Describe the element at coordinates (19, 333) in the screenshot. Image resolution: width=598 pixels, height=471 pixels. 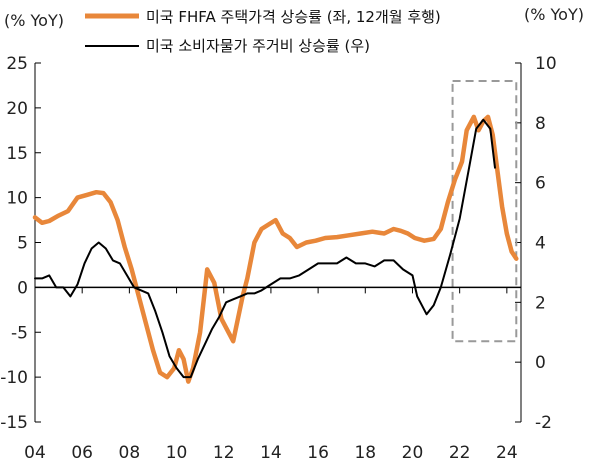
I see `left-tick-label: -5` at that location.